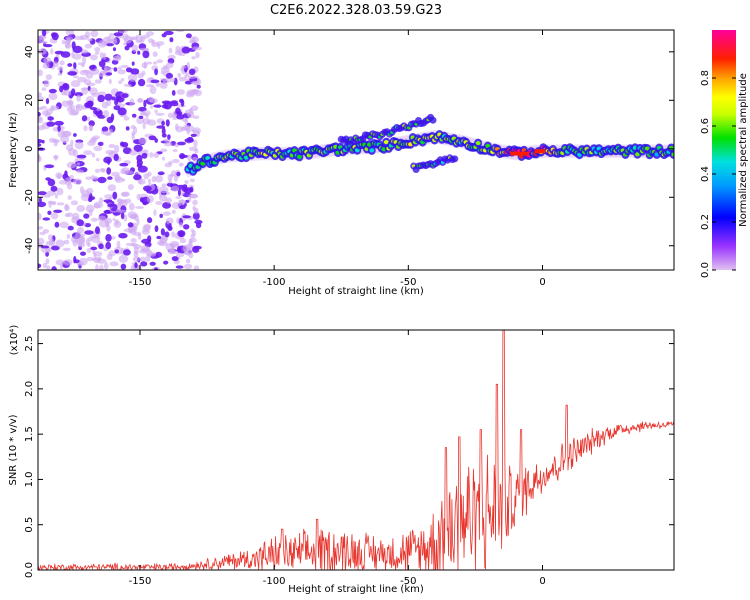  Describe the element at coordinates (408, 282) in the screenshot. I see `x-tick-label: -50` at that location.